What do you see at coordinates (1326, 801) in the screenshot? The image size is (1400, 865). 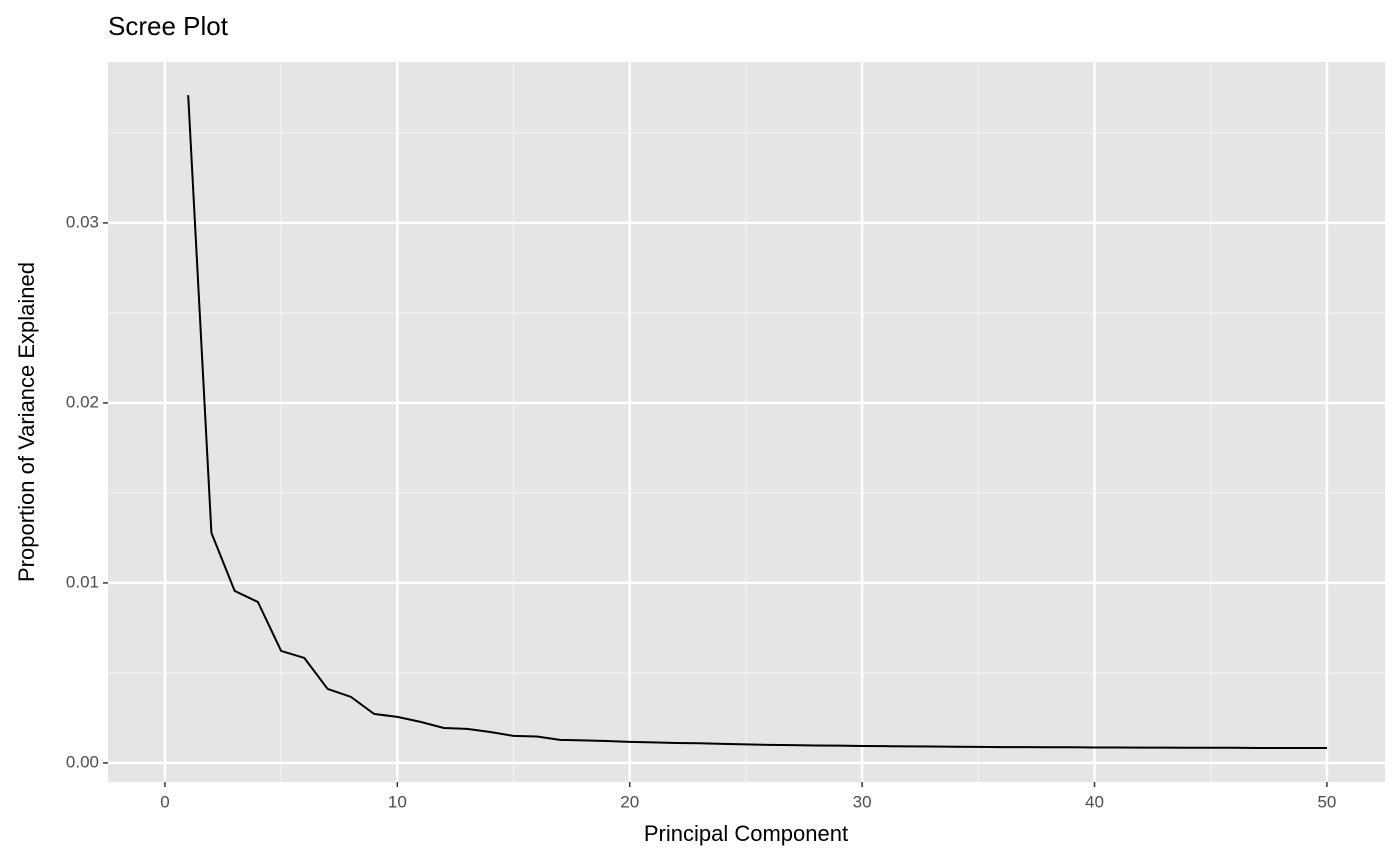 I see `x-tick-label: 50` at bounding box center [1326, 801].